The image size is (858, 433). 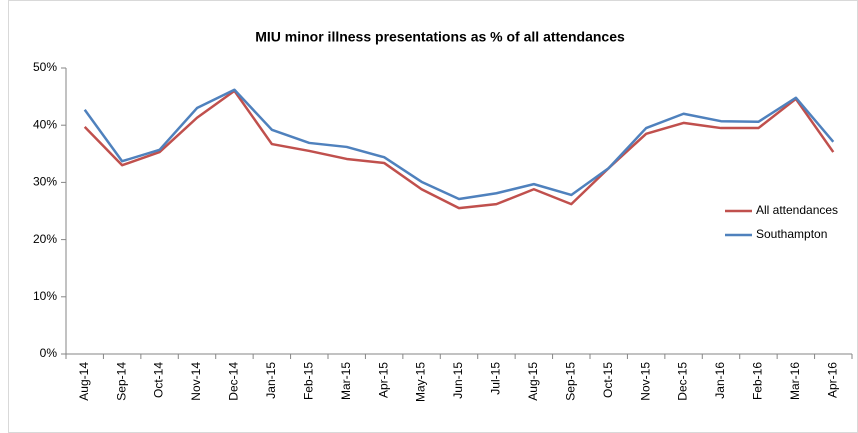 I want to click on y-tick-label: 10%, so click(x=45, y=296).